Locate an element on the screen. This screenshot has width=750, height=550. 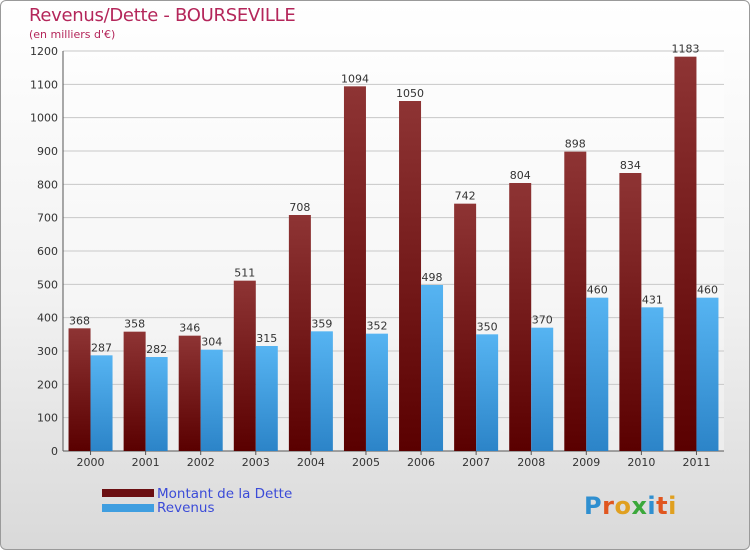
y-tick-label: 200 is located at coordinates (47, 384).